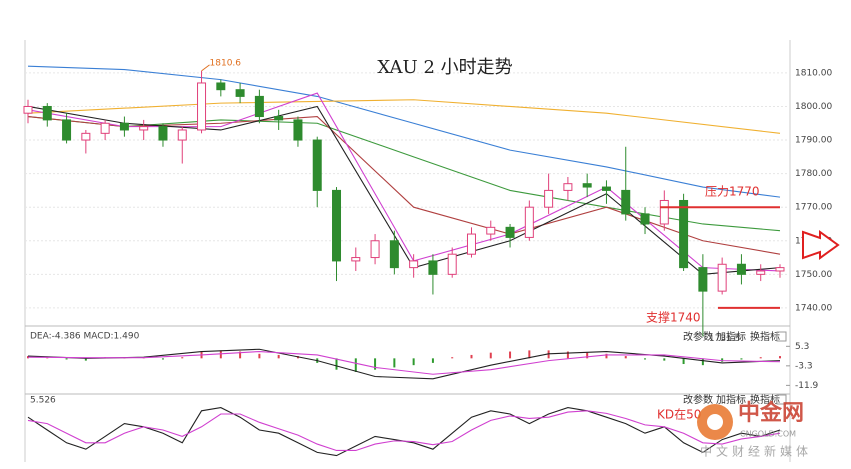  What do you see at coordinates (813, 141) in the screenshot?
I see `y-tick-label: 1790.00` at bounding box center [813, 141].